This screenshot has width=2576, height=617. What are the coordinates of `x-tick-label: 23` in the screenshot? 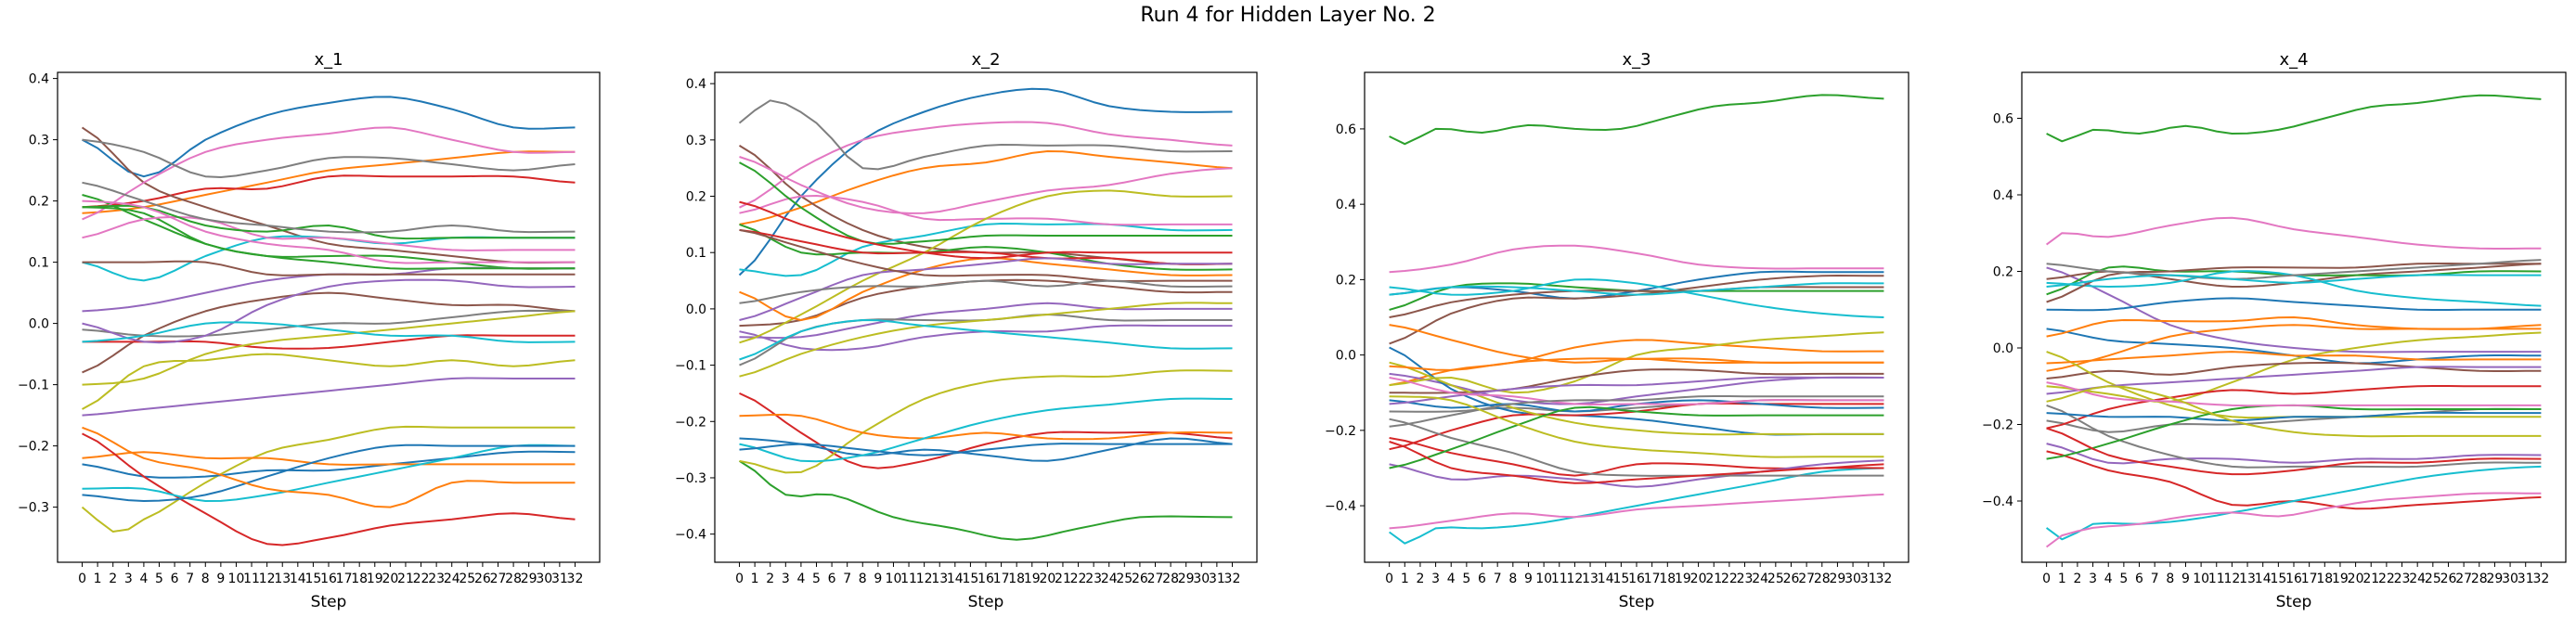 It's located at (2402, 579).